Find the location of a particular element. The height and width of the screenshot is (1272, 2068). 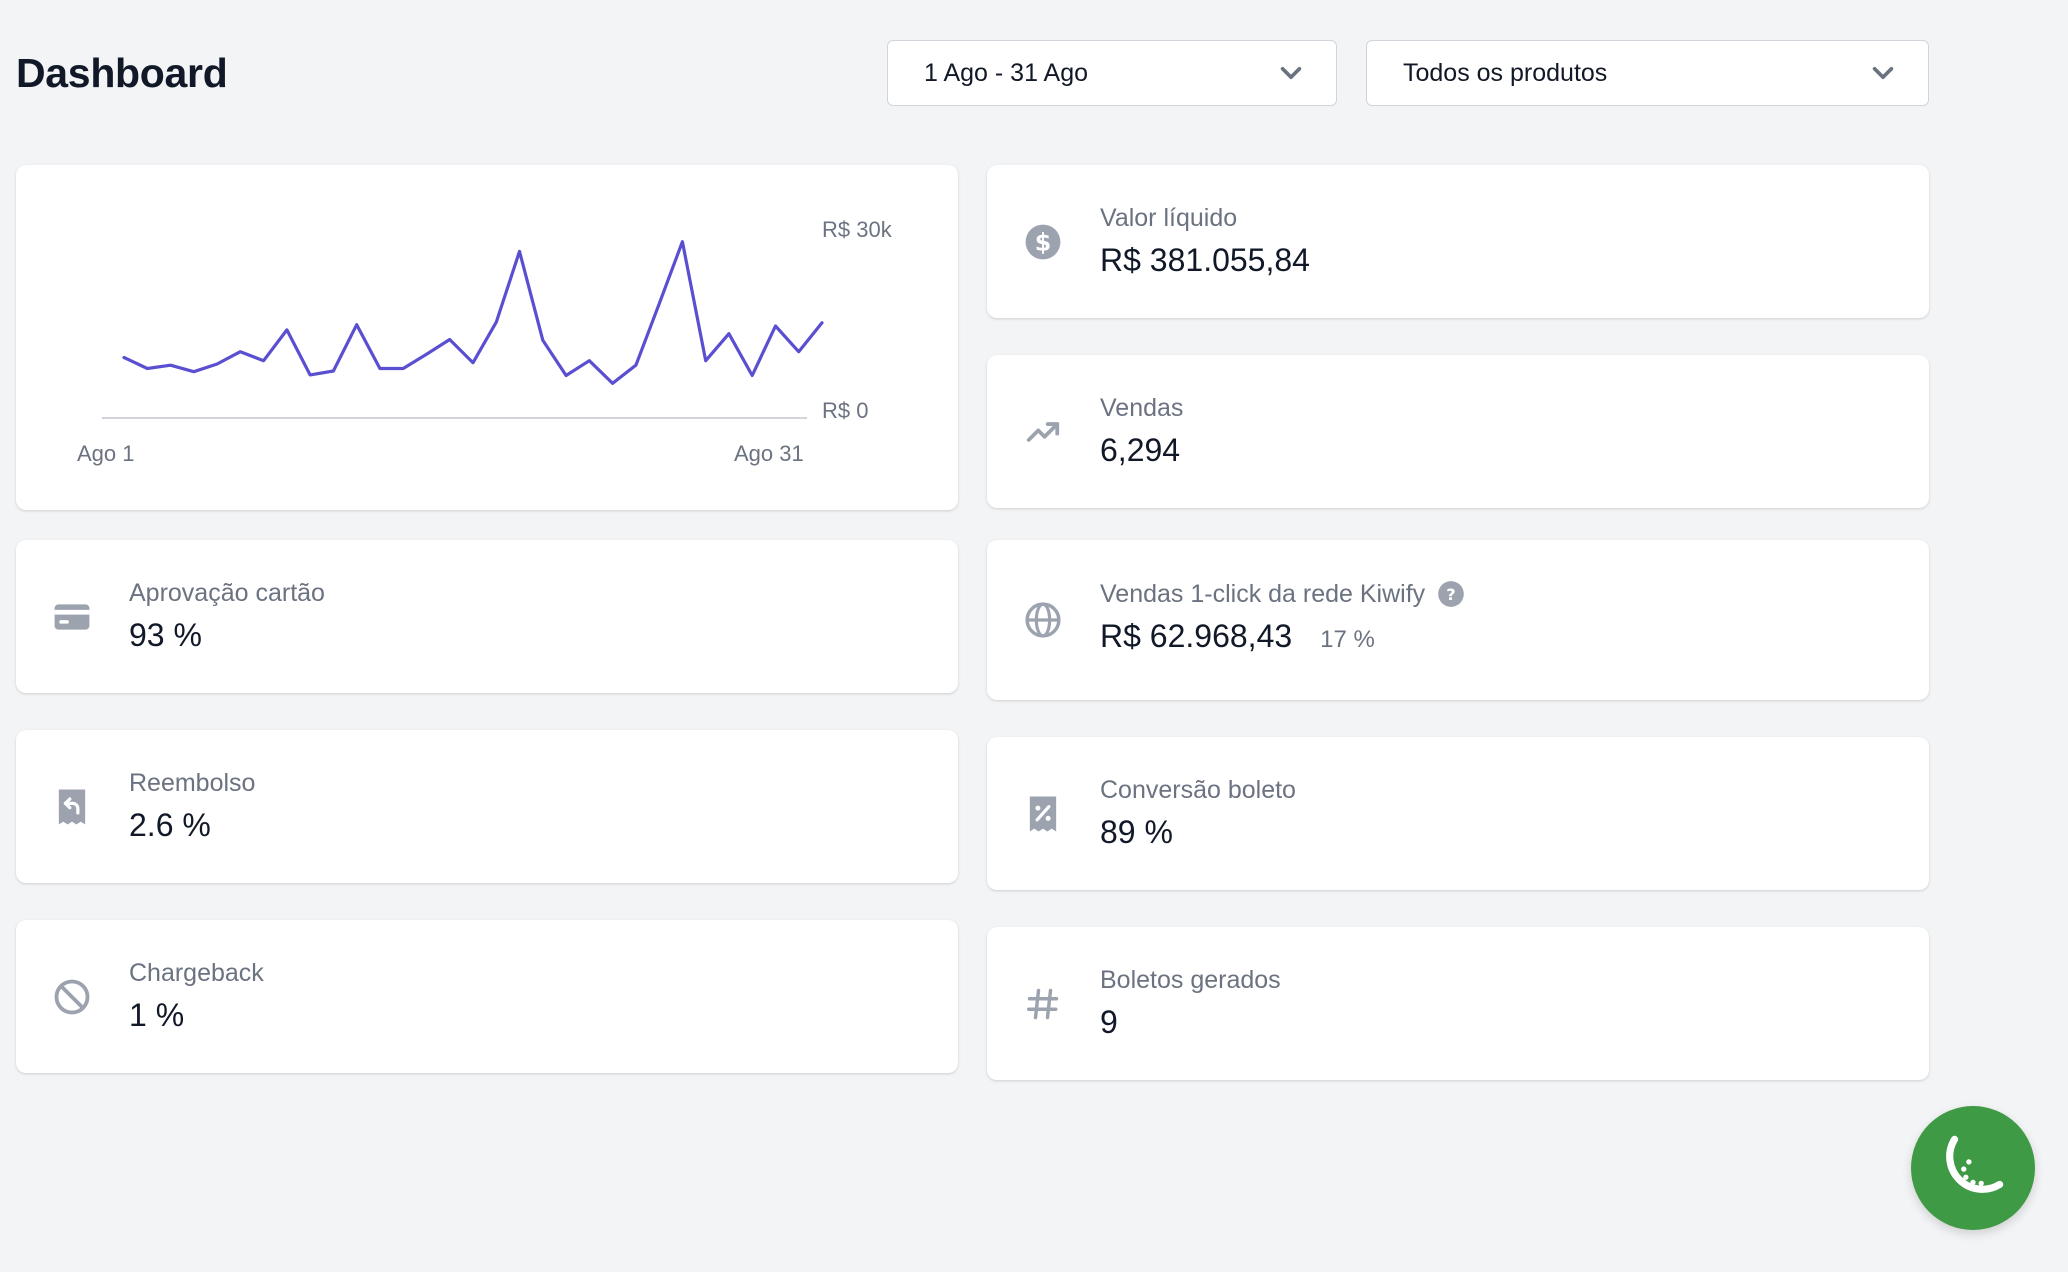

stat-value: 2.6 % is located at coordinates (192, 825).